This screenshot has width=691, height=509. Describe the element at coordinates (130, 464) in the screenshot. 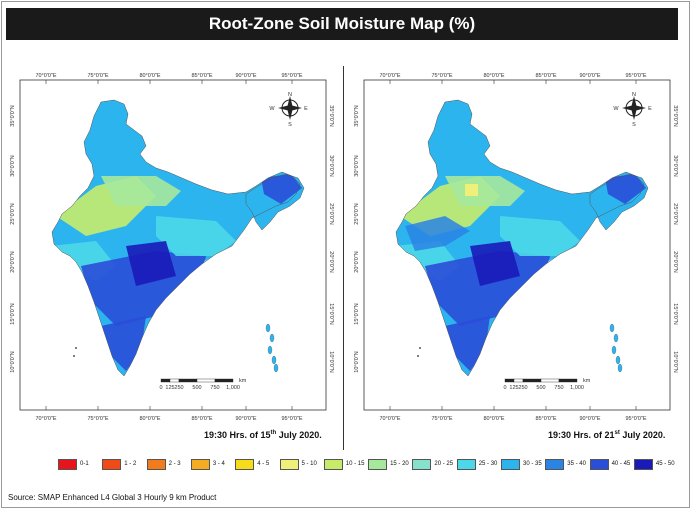

I see `legend-label: 1 - 2` at that location.